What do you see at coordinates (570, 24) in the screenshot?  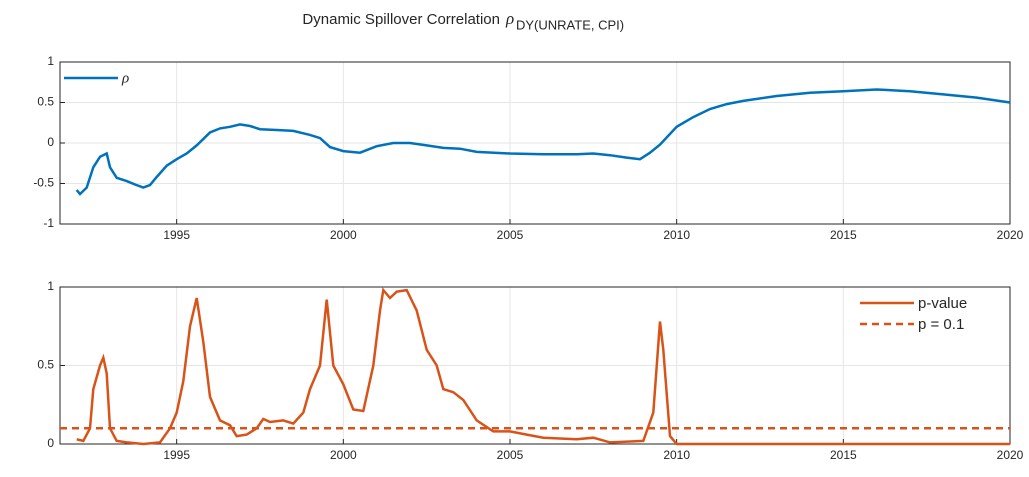 I see `title-subscript: DY(UNRATE, CPI)` at bounding box center [570, 24].